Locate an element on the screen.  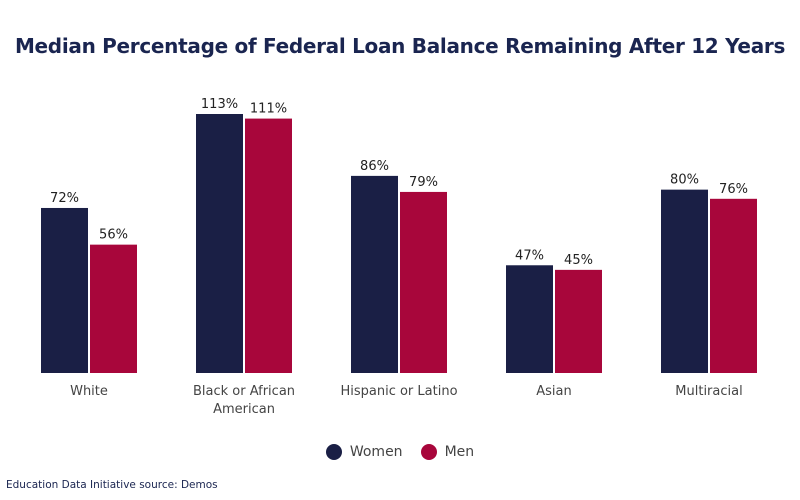
x-tick-label: Multiracial is located at coordinates (708, 391).